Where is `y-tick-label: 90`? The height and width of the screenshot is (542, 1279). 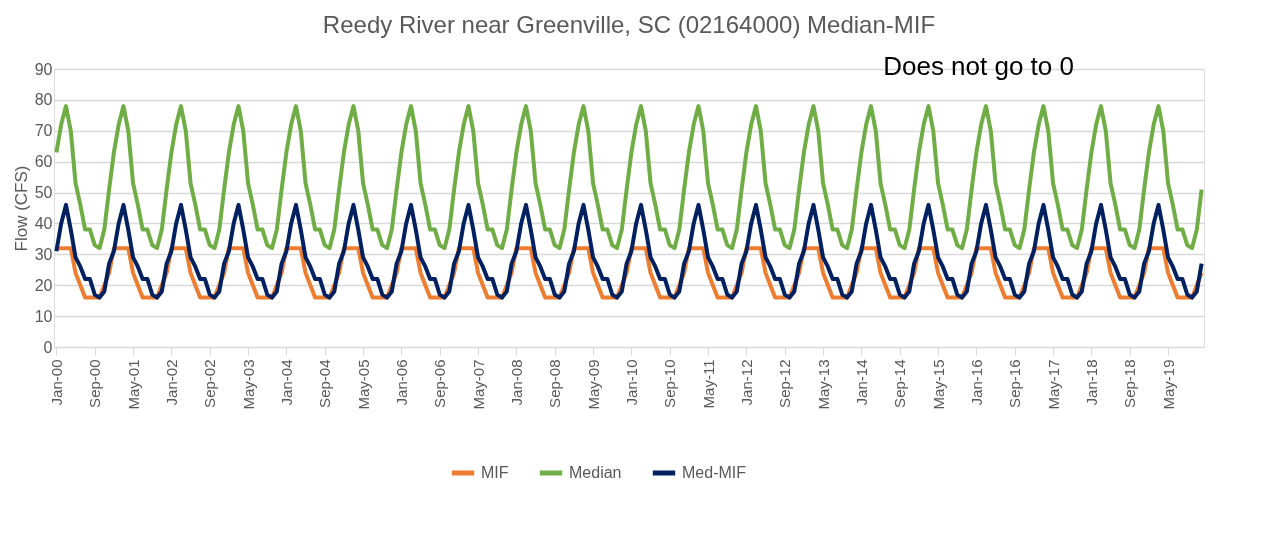
y-tick-label: 90 is located at coordinates (43, 69).